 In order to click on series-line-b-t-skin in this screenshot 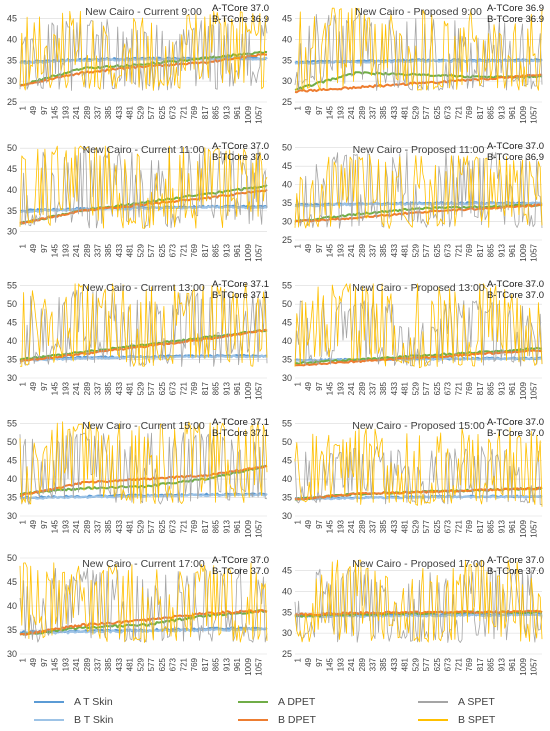, I will do `click(143, 358)`.